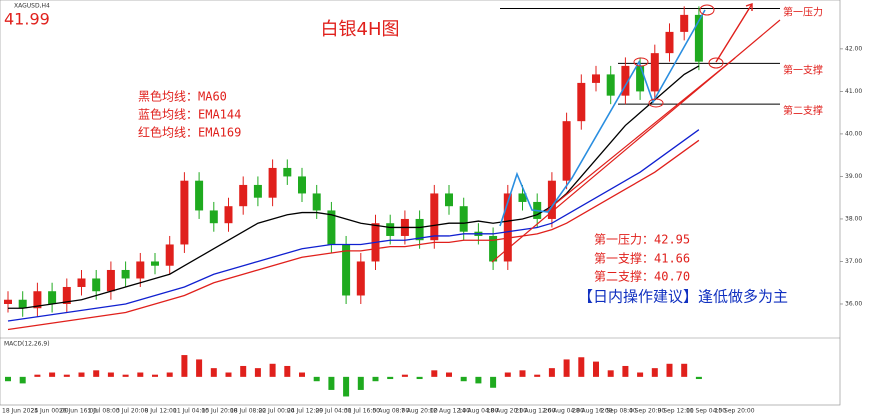 The width and height of the screenshot is (870, 417). Describe the element at coordinates (642, 276) in the screenshot. I see `level-summary: 第二支撑：40.70` at that location.